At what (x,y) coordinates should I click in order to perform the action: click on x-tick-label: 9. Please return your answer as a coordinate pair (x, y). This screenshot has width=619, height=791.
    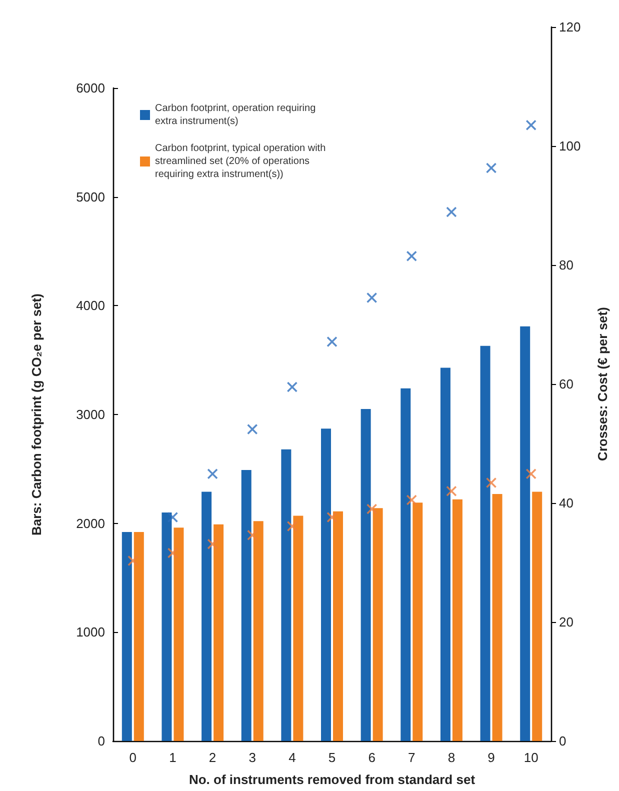
    Looking at the image, I should click on (491, 757).